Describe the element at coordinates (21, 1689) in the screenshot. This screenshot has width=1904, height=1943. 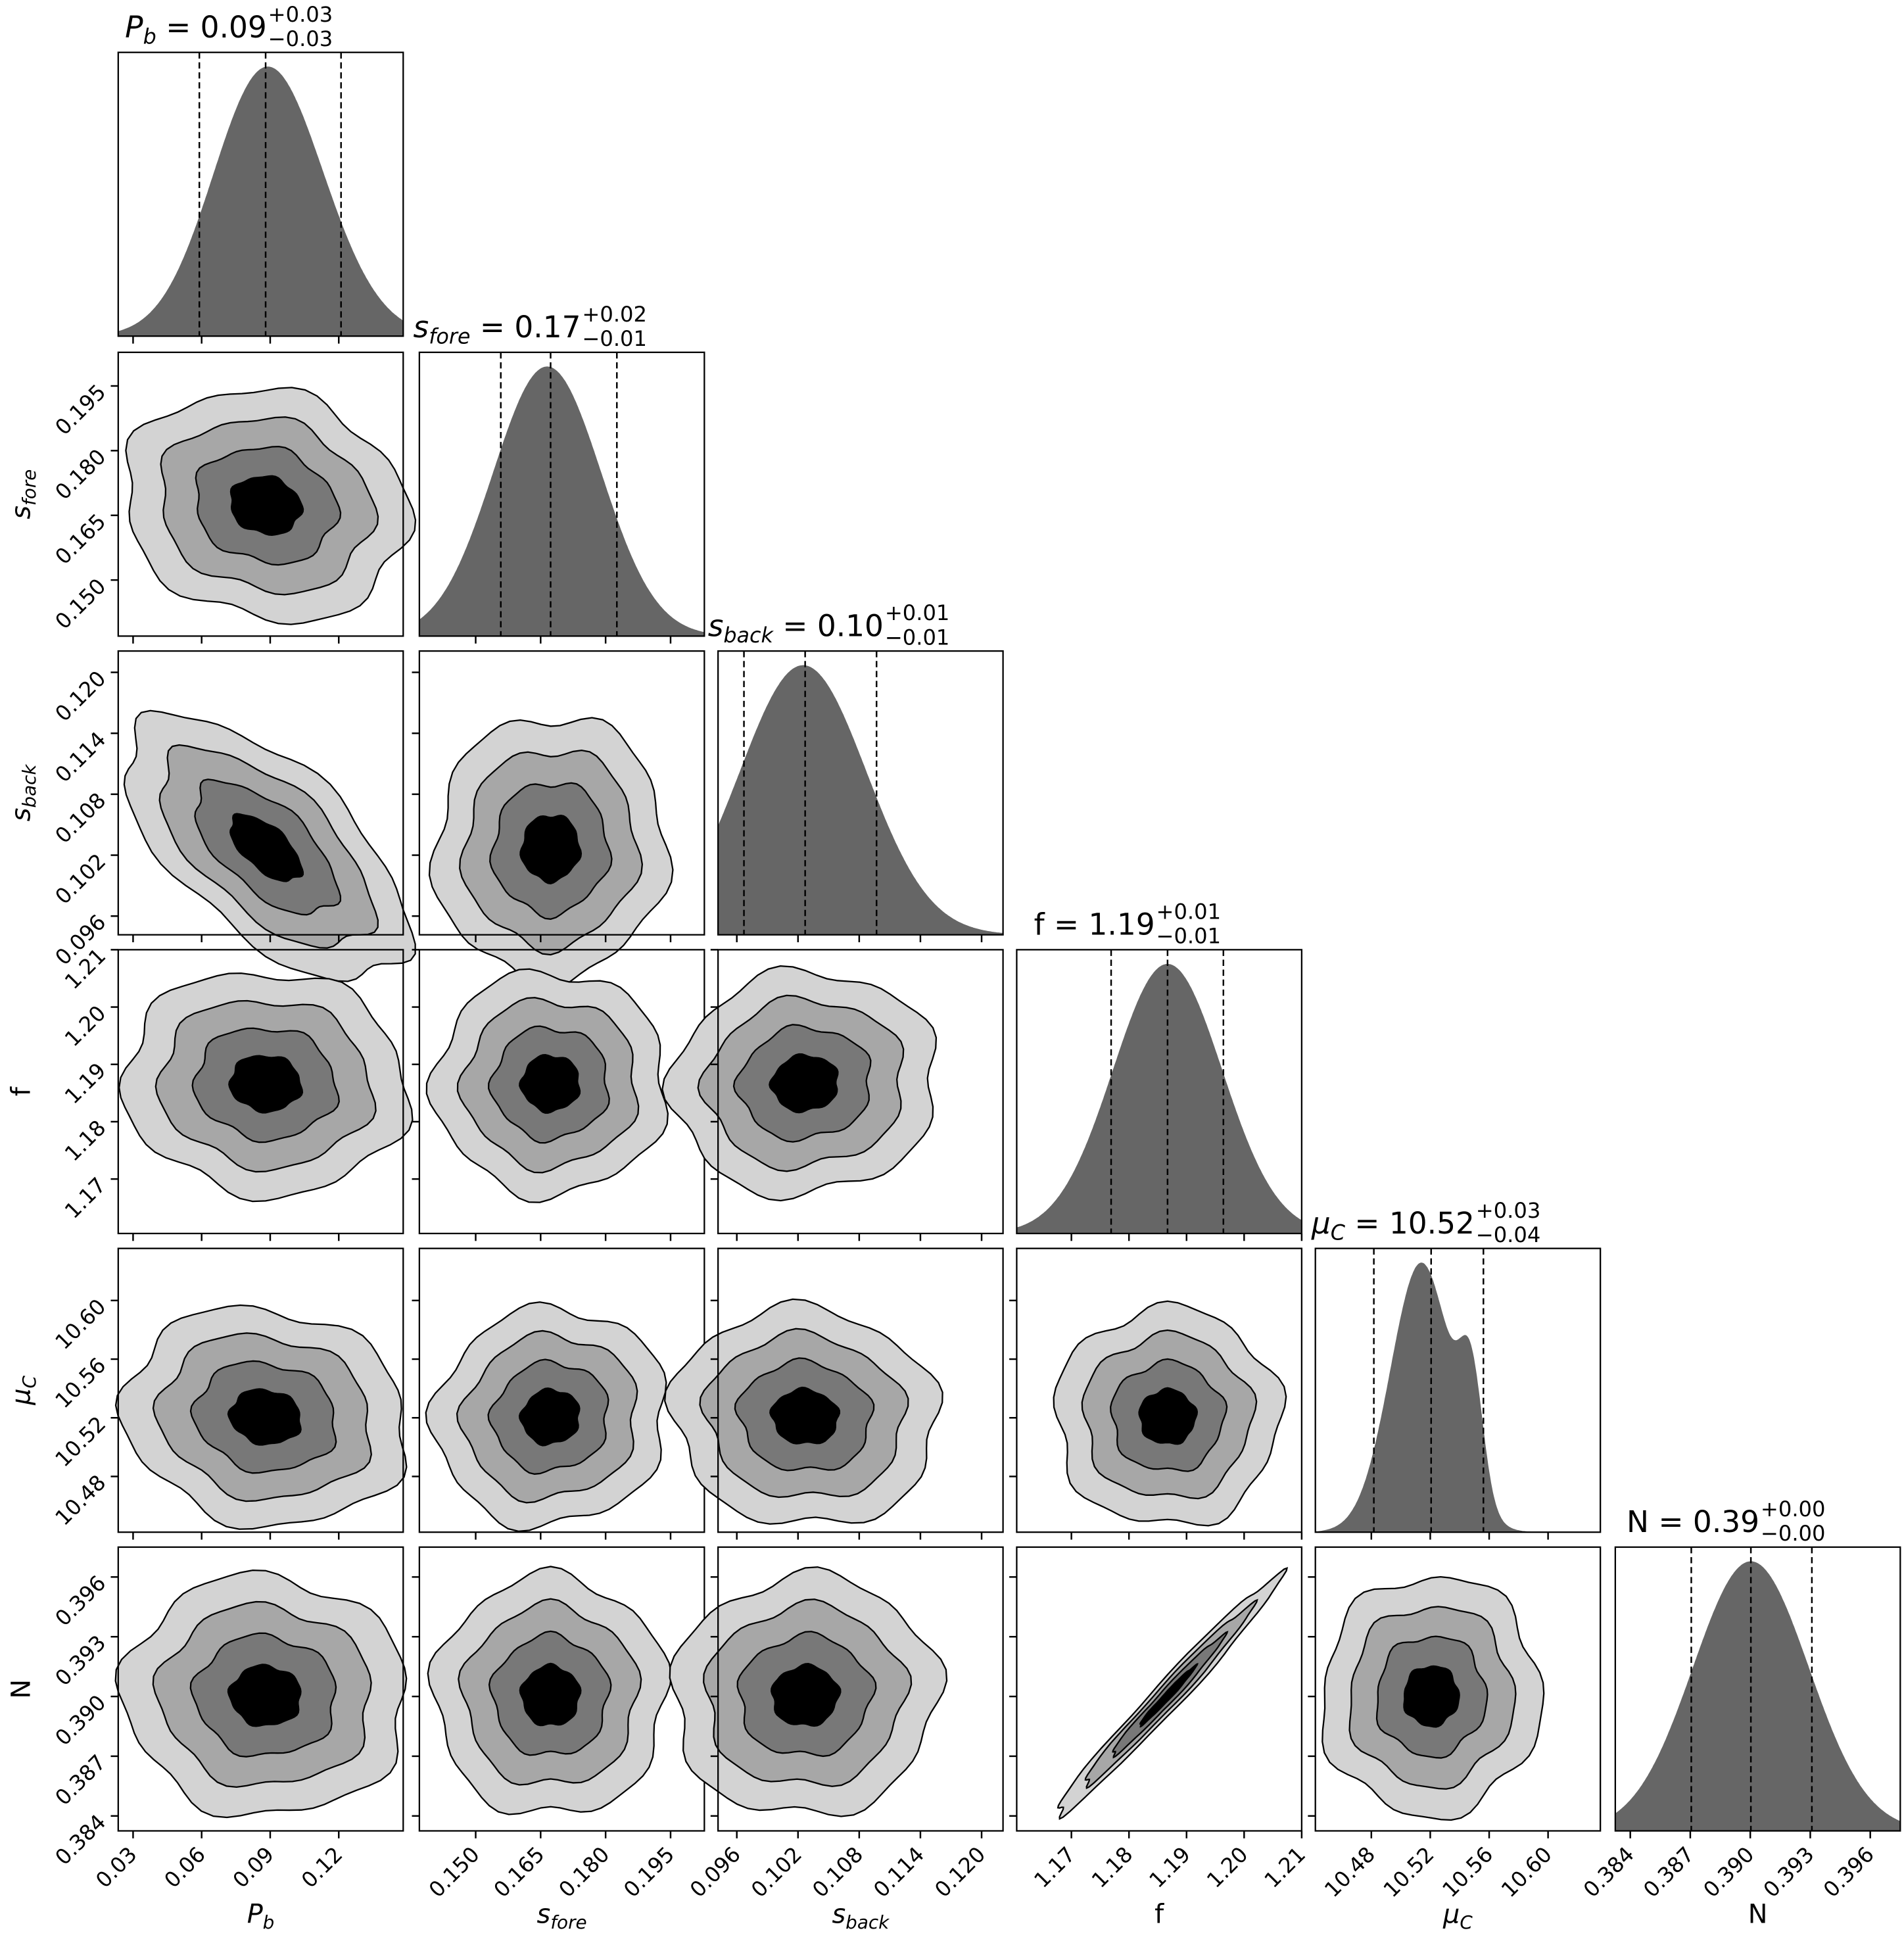
I see `y-axis-label: N` at that location.